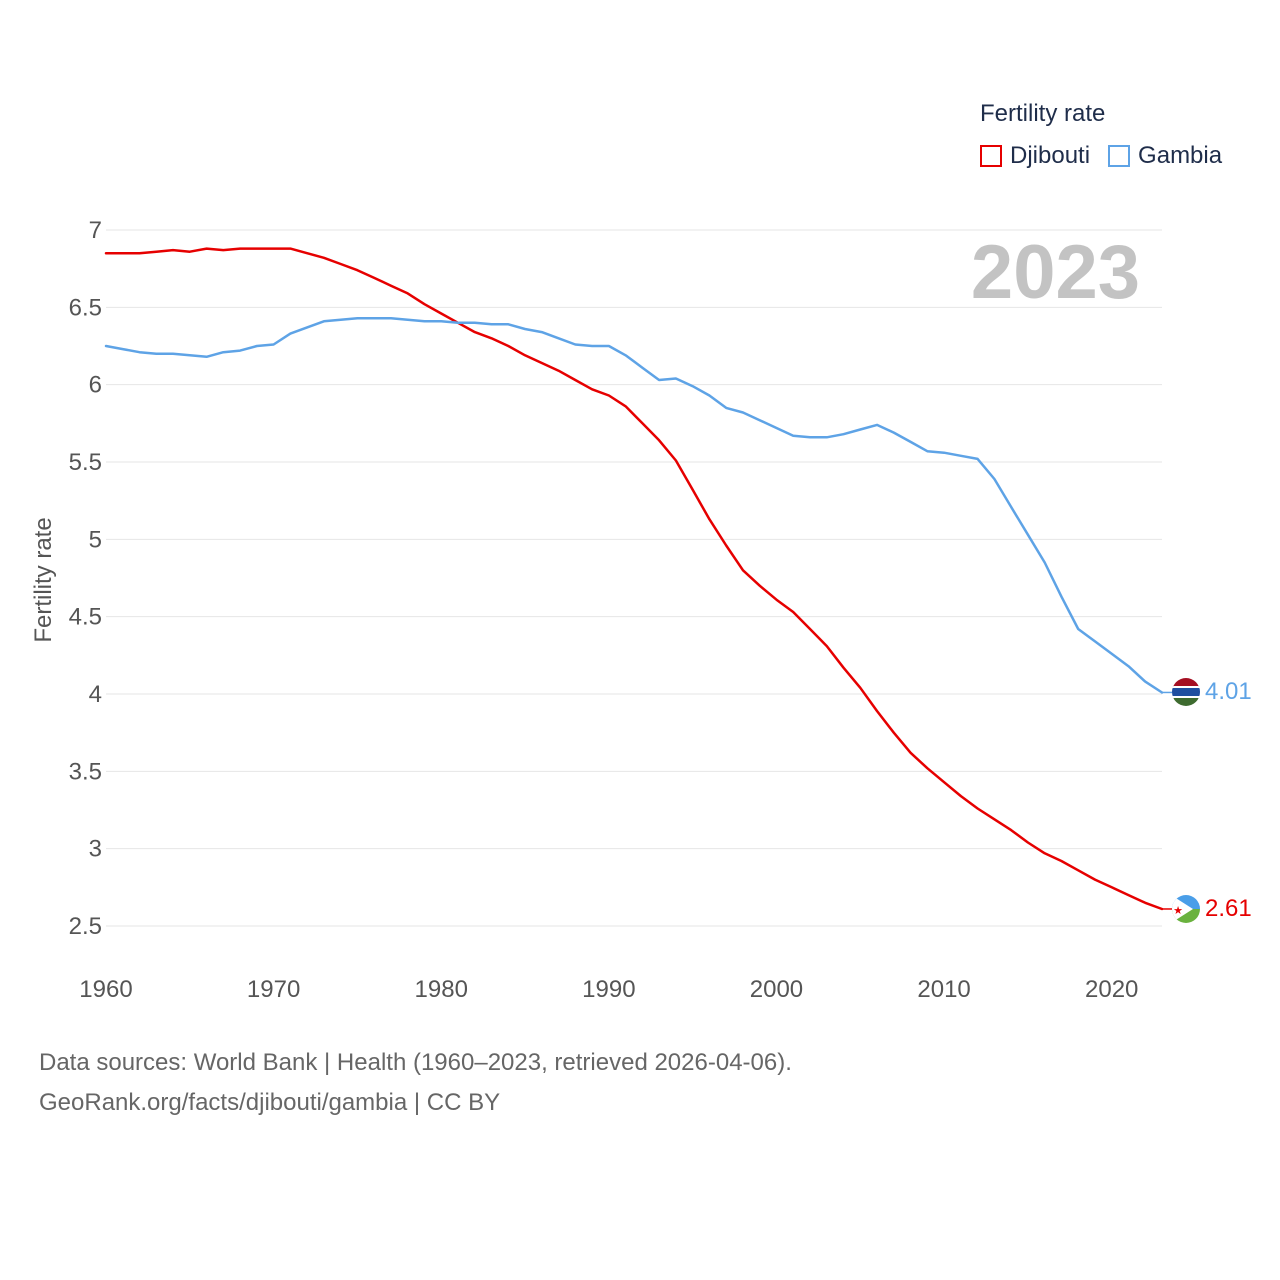 The height and width of the screenshot is (1280, 1280). What do you see at coordinates (85, 578) in the screenshot?
I see `y-axis-ticks: 2.5 3 3.5 4 4.5 5 5.5 6 6.5 7` at bounding box center [85, 578].